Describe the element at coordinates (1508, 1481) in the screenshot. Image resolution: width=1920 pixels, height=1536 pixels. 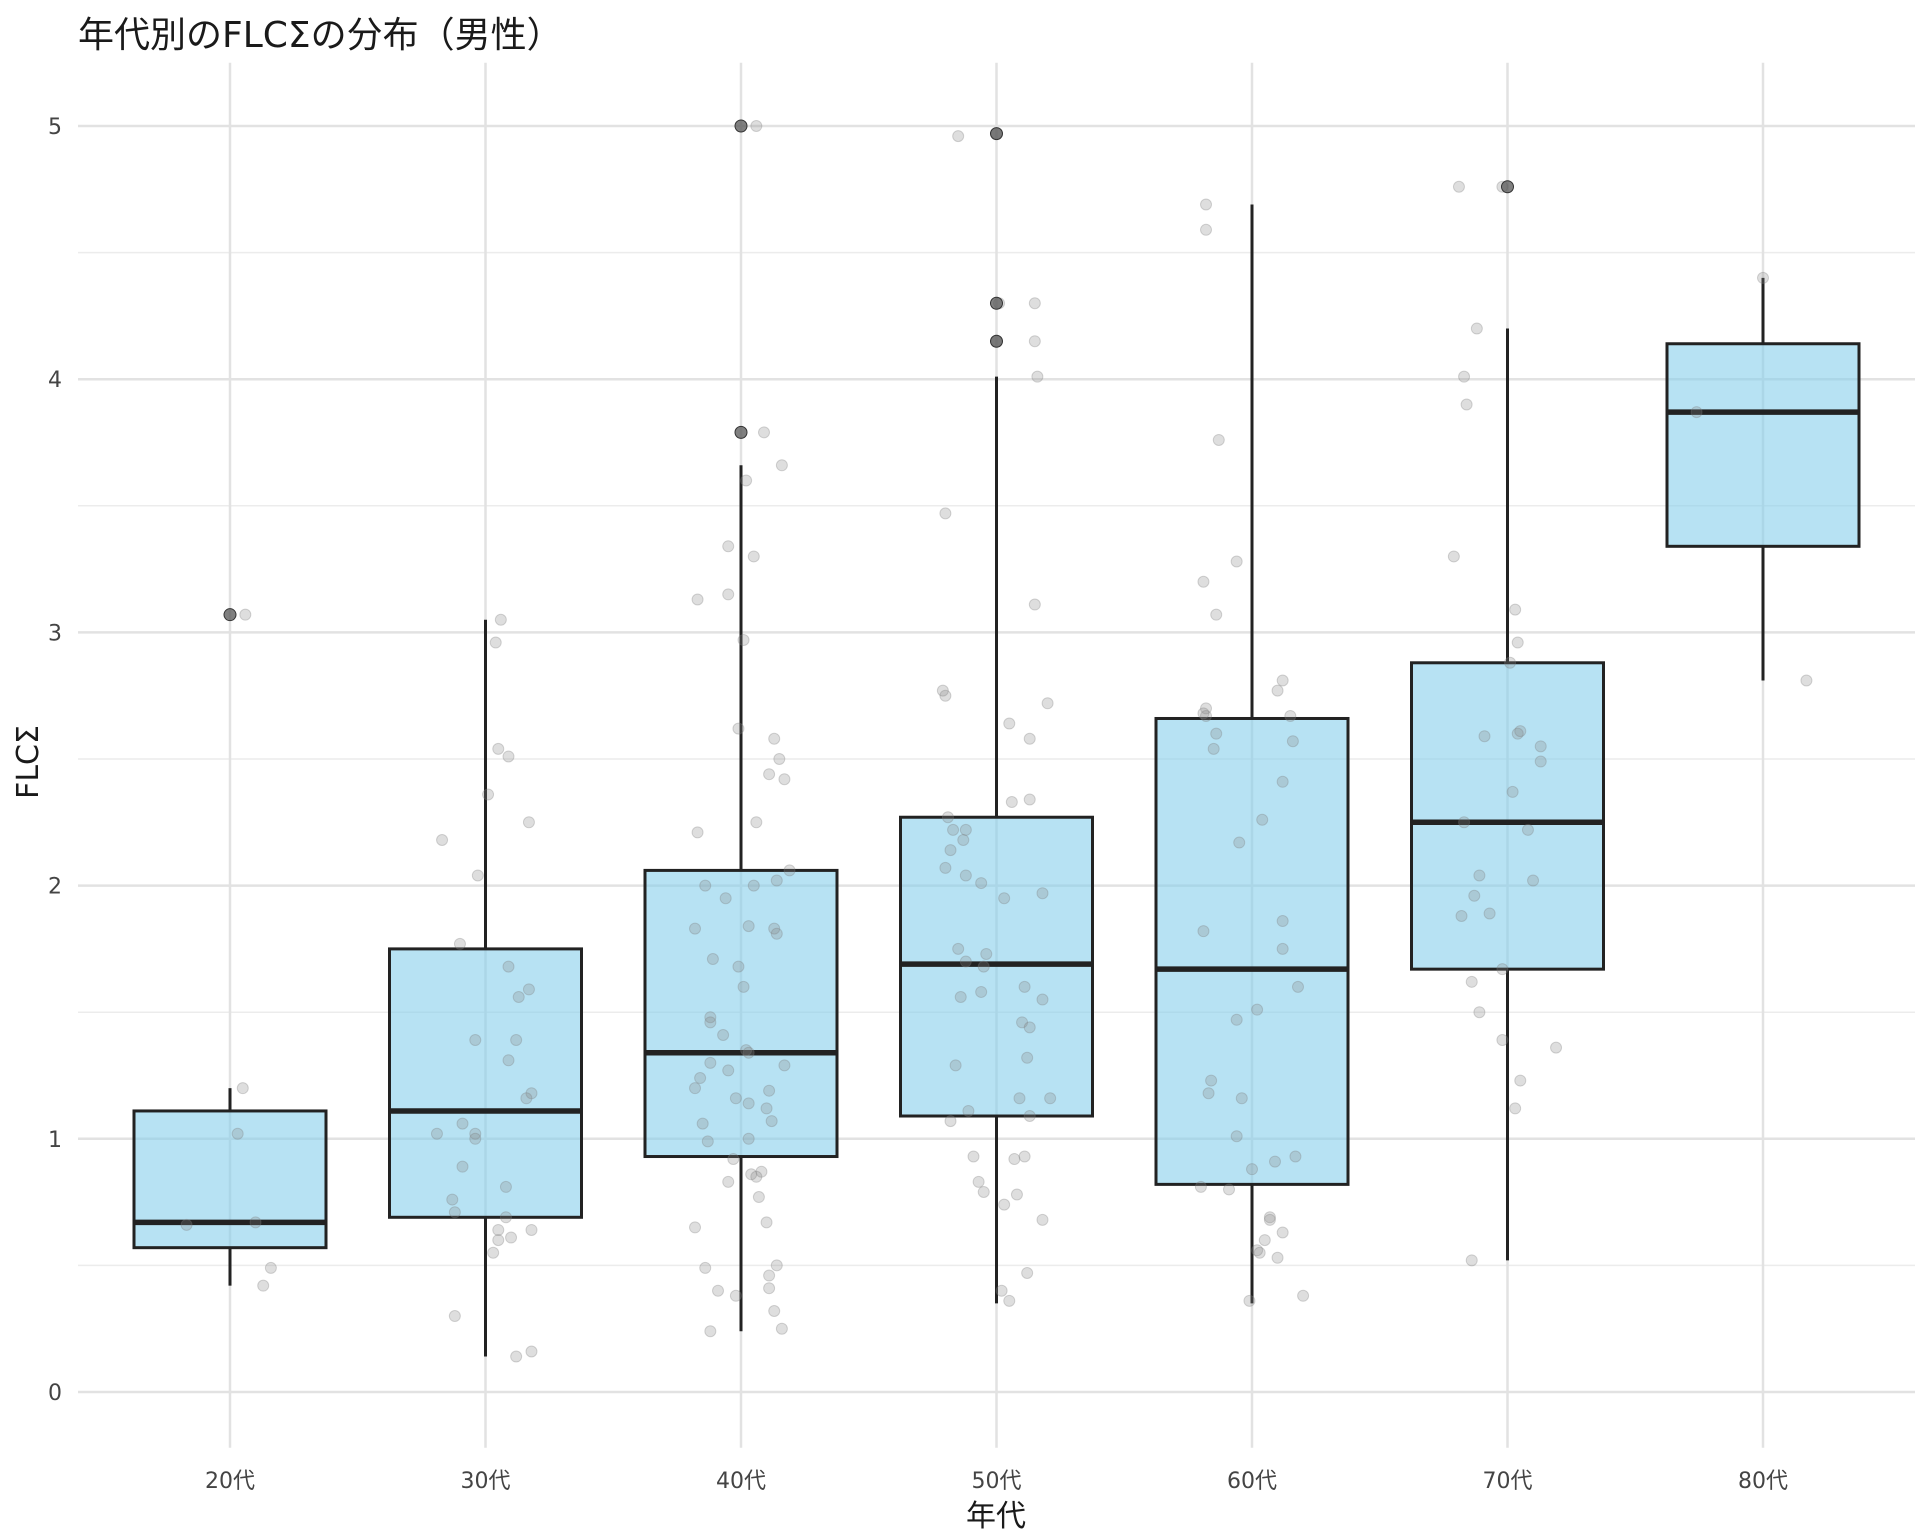
I see `x-tick-label: 70代` at that location.